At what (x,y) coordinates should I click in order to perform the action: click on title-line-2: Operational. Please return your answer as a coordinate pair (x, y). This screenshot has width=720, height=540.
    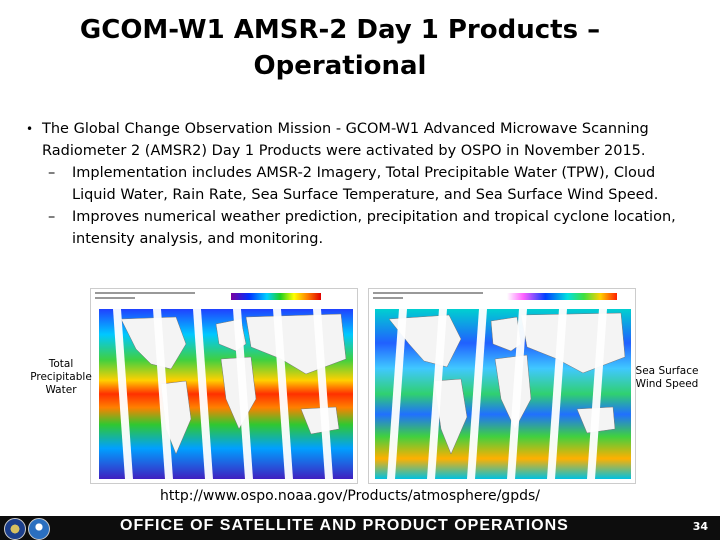
    Looking at the image, I should click on (340, 66).